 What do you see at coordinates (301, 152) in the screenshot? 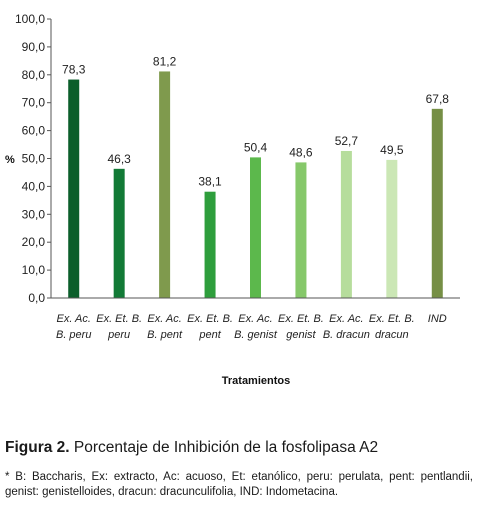
I see `bar-value-label: 48,6` at bounding box center [301, 152].